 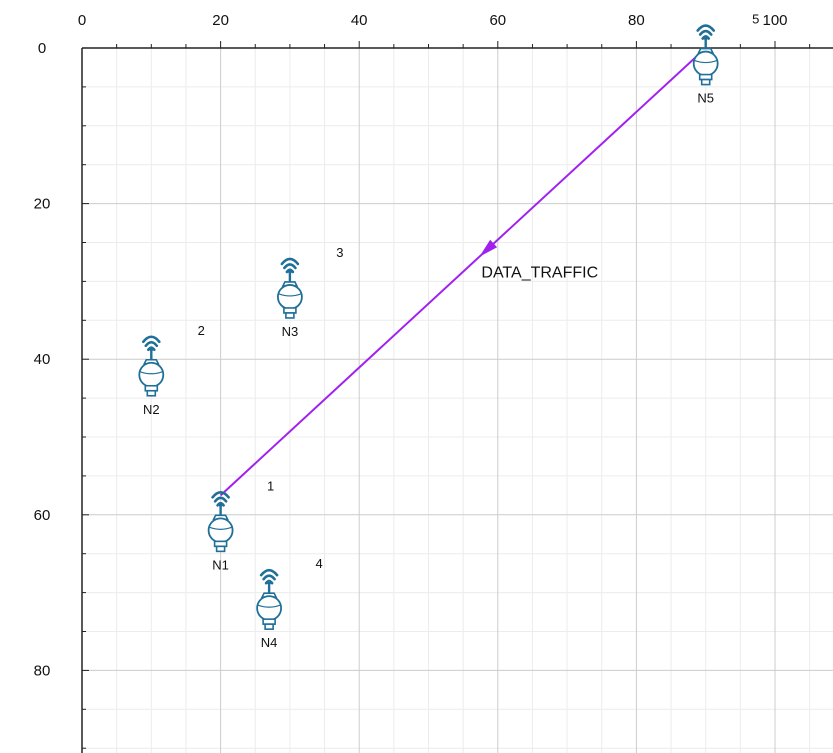 I want to click on y-axis-ticks: 0 20 40 60 80, so click(x=42, y=359).